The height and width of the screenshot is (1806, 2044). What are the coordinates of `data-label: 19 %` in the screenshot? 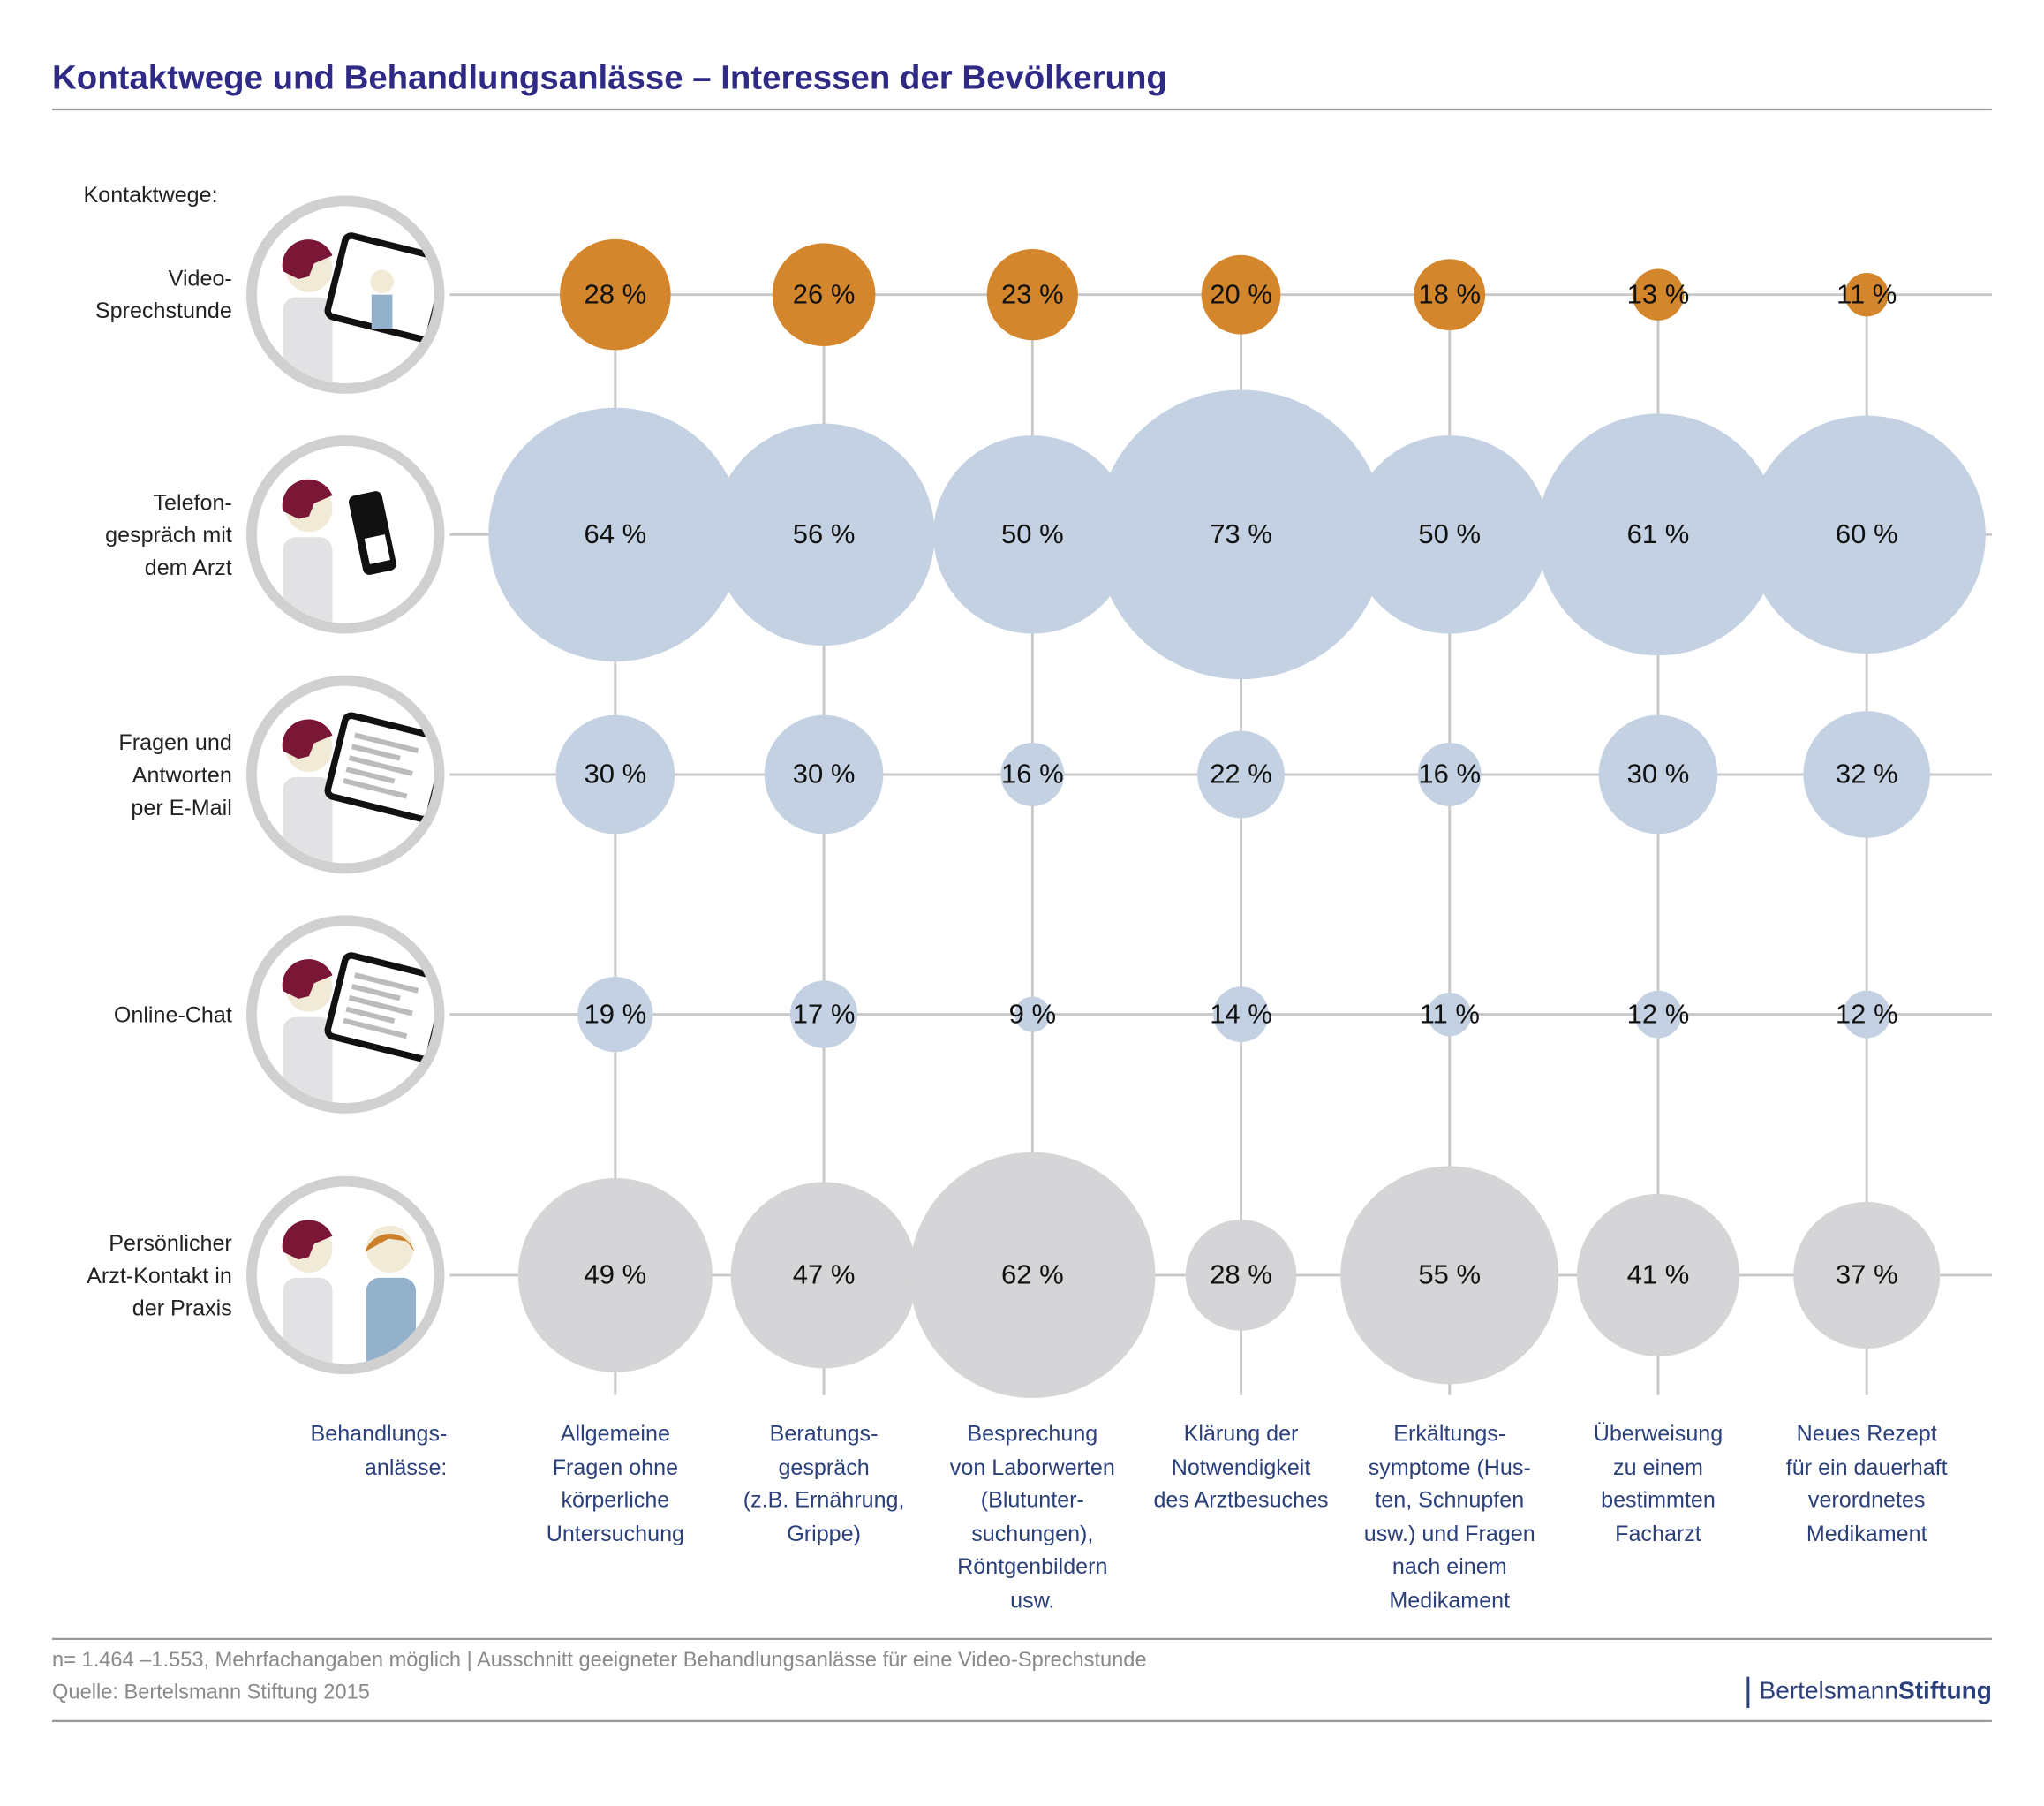 It's located at (616, 1014).